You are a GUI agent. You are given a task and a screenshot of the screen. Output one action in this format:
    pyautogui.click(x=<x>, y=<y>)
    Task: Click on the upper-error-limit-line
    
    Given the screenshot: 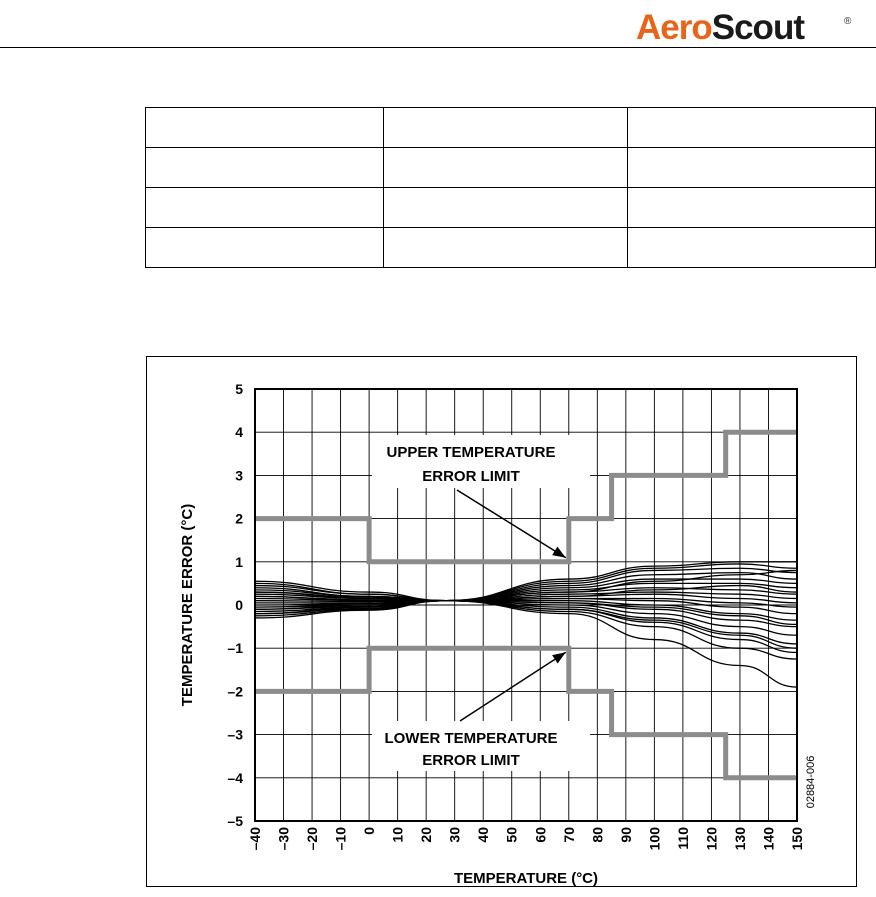 What is the action you would take?
    pyautogui.click(x=526, y=497)
    